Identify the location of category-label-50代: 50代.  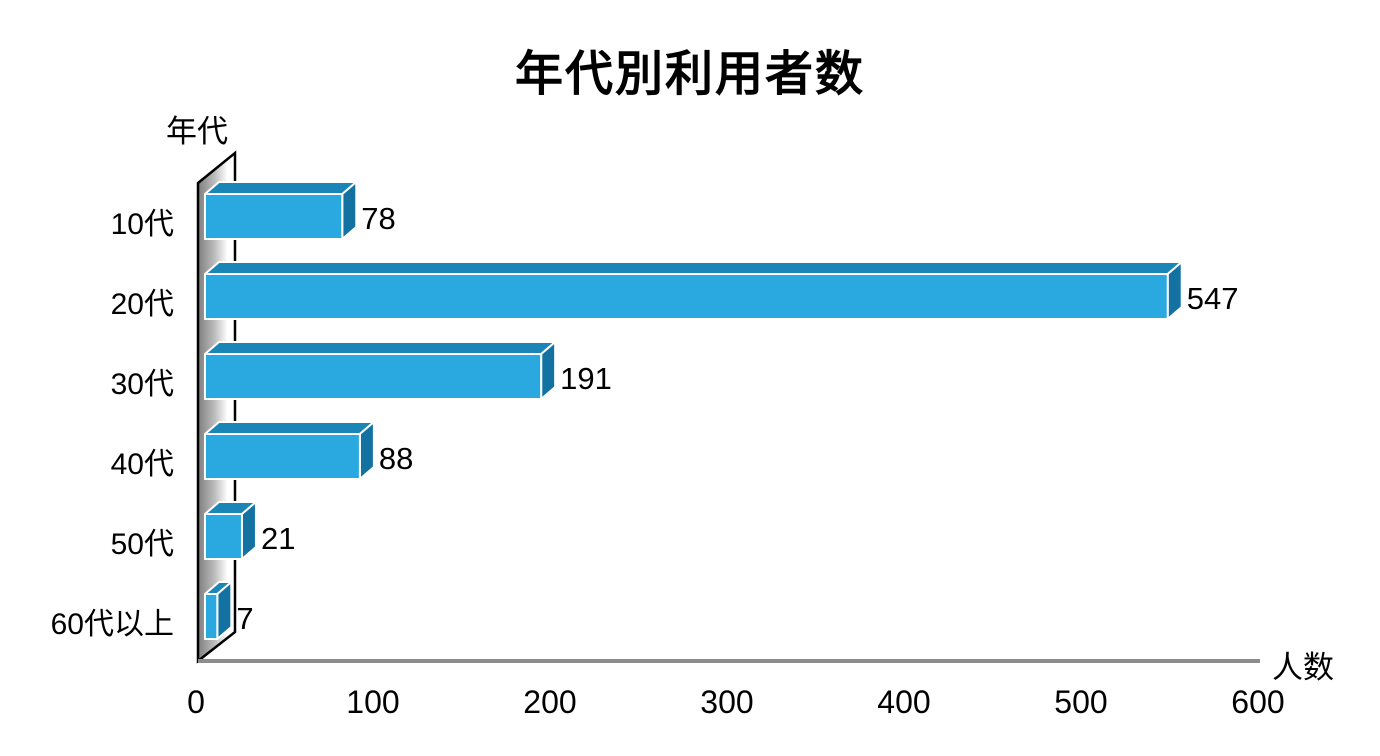
(142, 544).